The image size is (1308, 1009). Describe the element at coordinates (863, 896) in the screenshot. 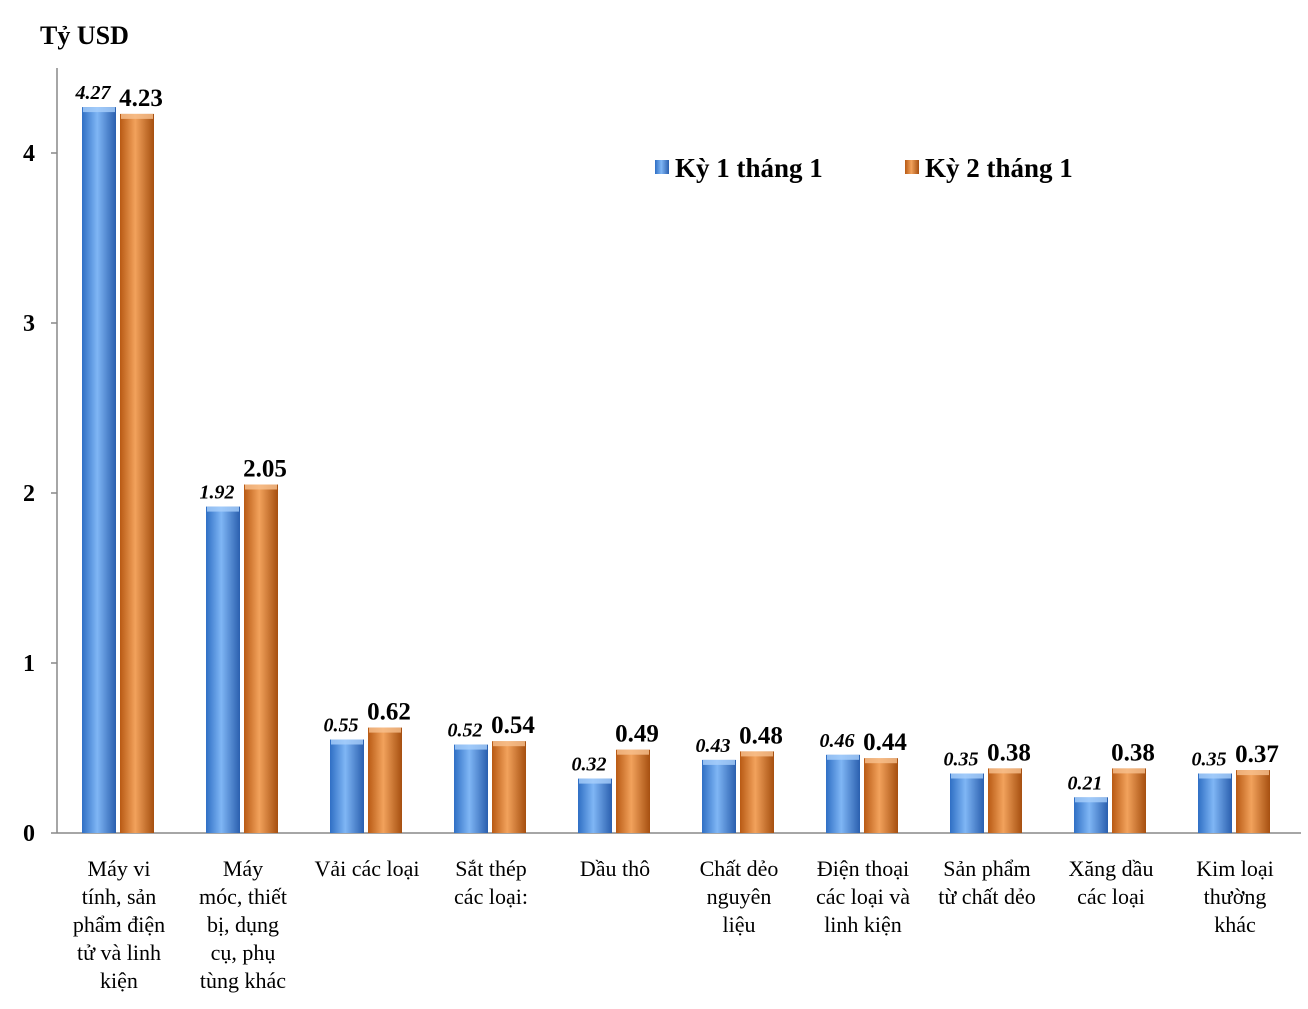

I see `category-label: Điện thoại các loại và linh kiện` at that location.